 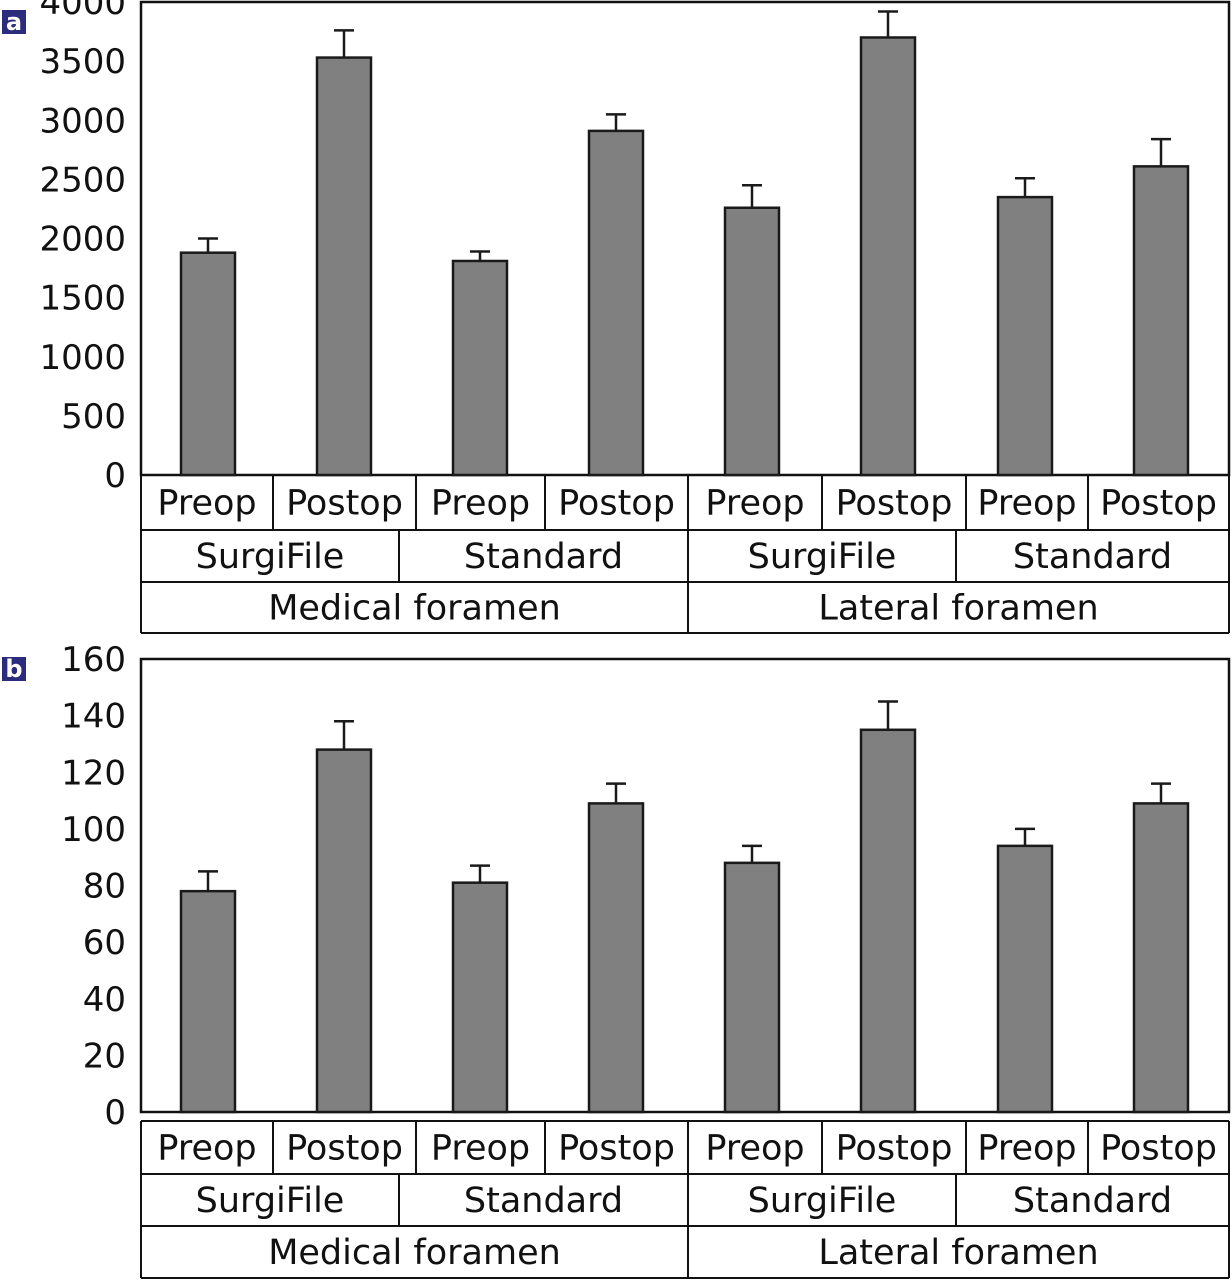 I want to click on panel-label: a, so click(x=14, y=22).